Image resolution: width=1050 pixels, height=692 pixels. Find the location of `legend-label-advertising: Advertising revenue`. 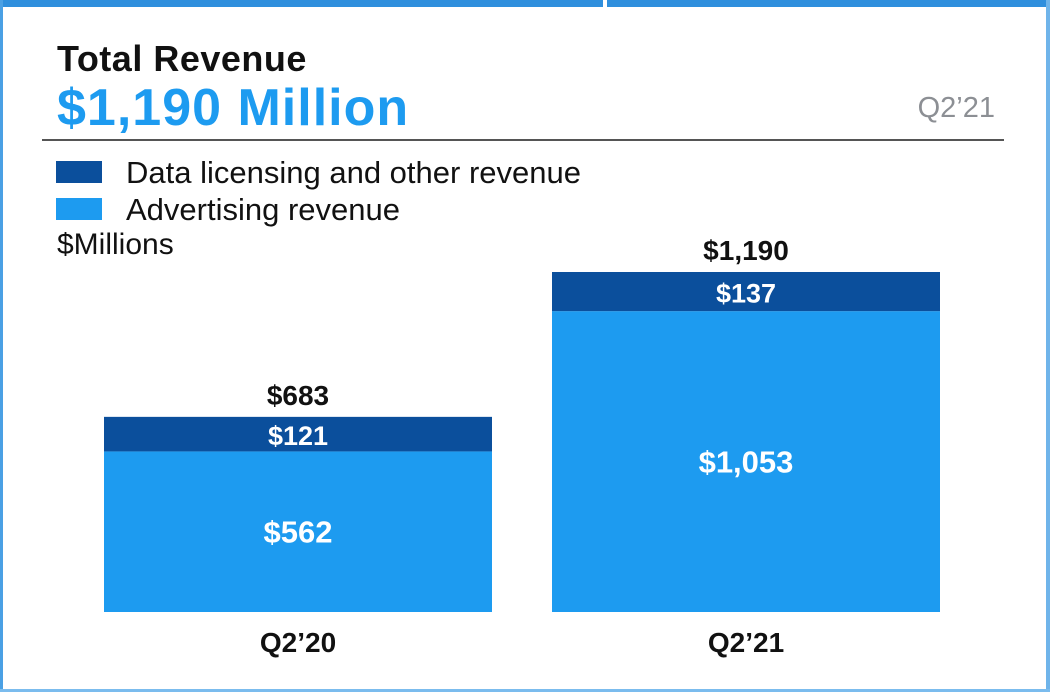

legend-label-advertising: Advertising revenue is located at coordinates (263, 209).